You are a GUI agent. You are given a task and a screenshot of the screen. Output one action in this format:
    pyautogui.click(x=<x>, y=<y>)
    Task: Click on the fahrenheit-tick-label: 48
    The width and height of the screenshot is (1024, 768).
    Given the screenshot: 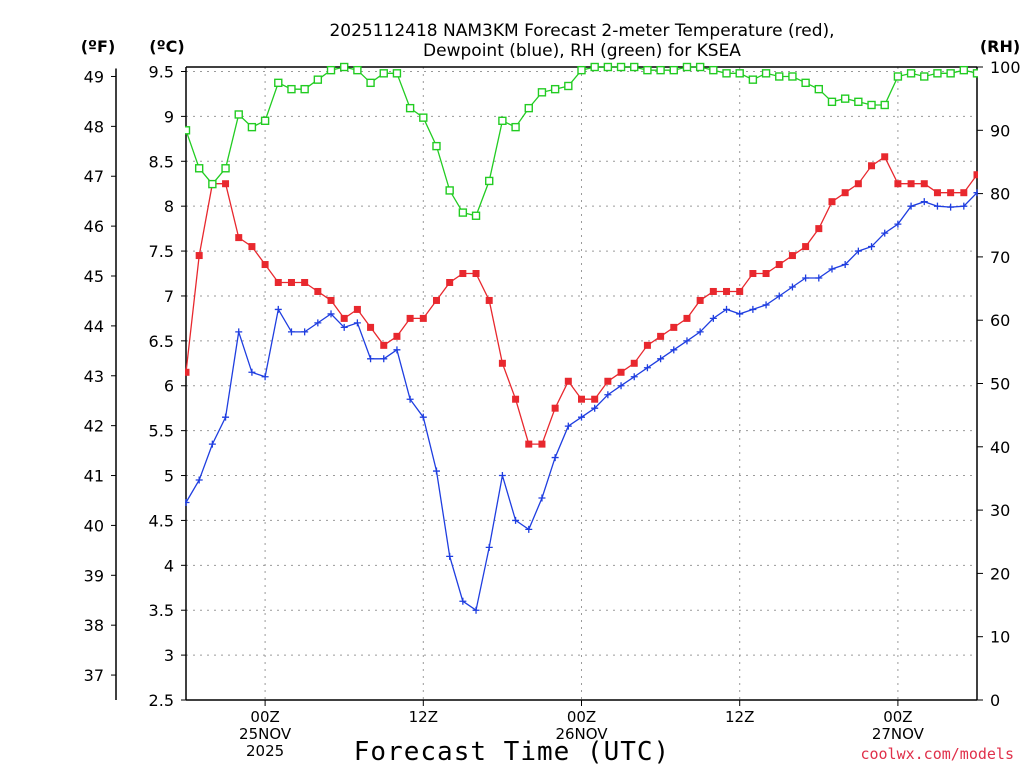 What is the action you would take?
    pyautogui.click(x=94, y=126)
    